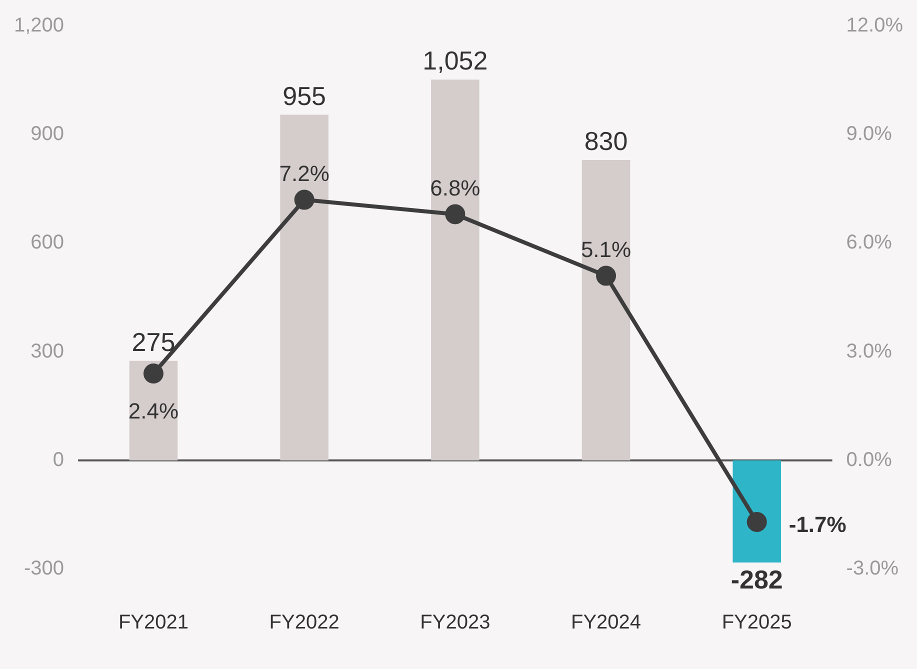 The height and width of the screenshot is (669, 917). Describe the element at coordinates (47, 243) in the screenshot. I see `y-tick-label: 600` at that location.